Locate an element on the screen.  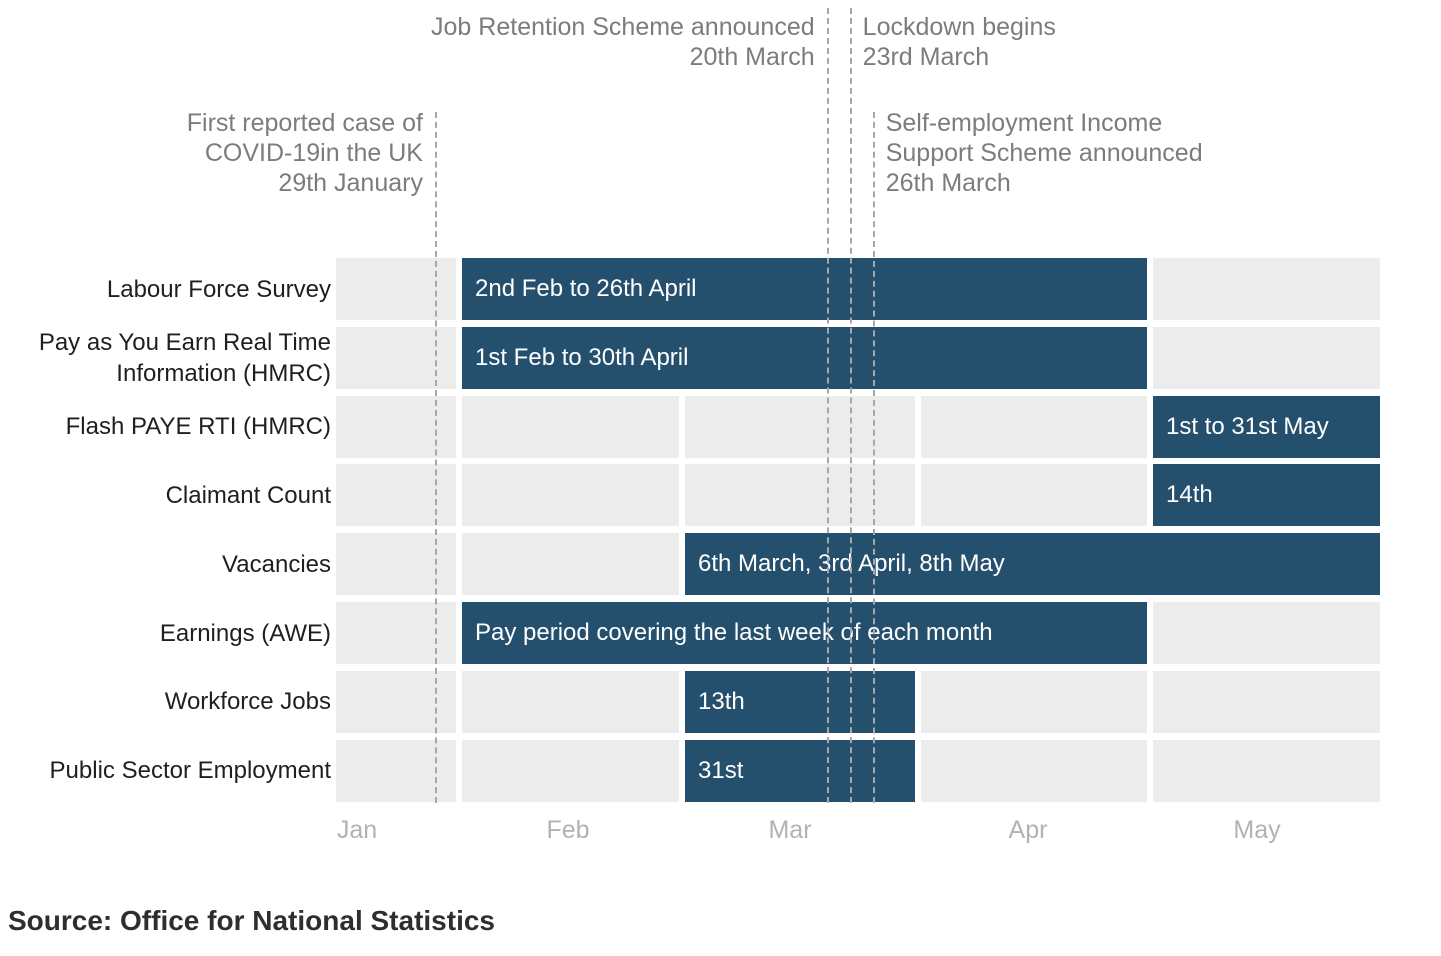
source-note: Source: Office for National Statistics is located at coordinates (251, 920).